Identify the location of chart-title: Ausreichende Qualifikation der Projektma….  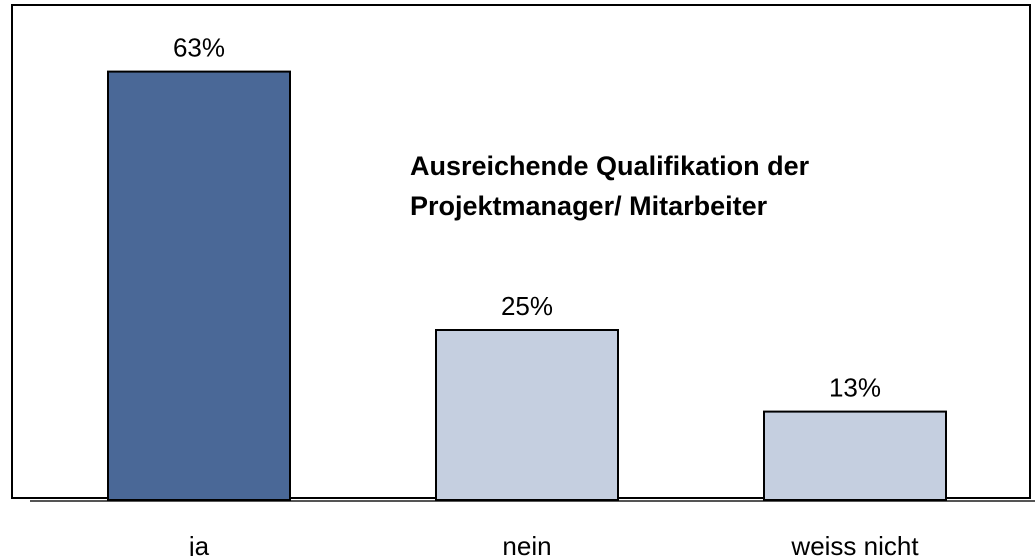
(610, 186).